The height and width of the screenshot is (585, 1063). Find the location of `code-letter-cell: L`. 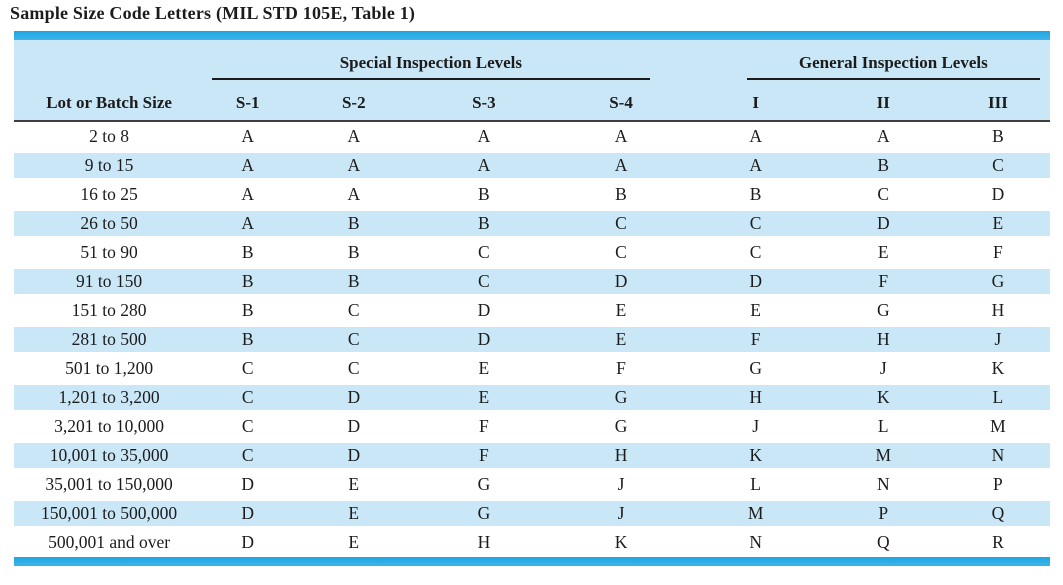

code-letter-cell: L is located at coordinates (755, 483).